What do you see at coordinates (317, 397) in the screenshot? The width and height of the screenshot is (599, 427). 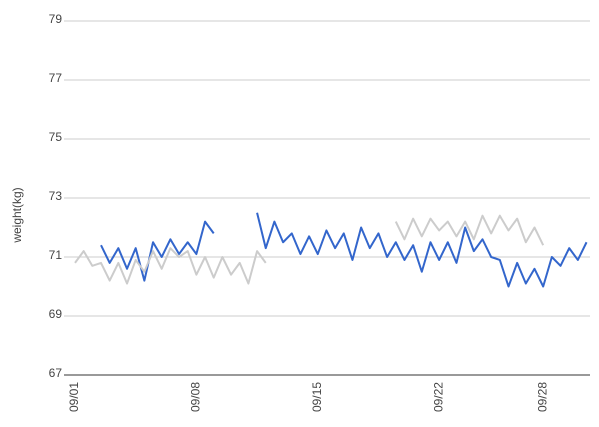 I see `x-tick-label: 09/15` at bounding box center [317, 397].